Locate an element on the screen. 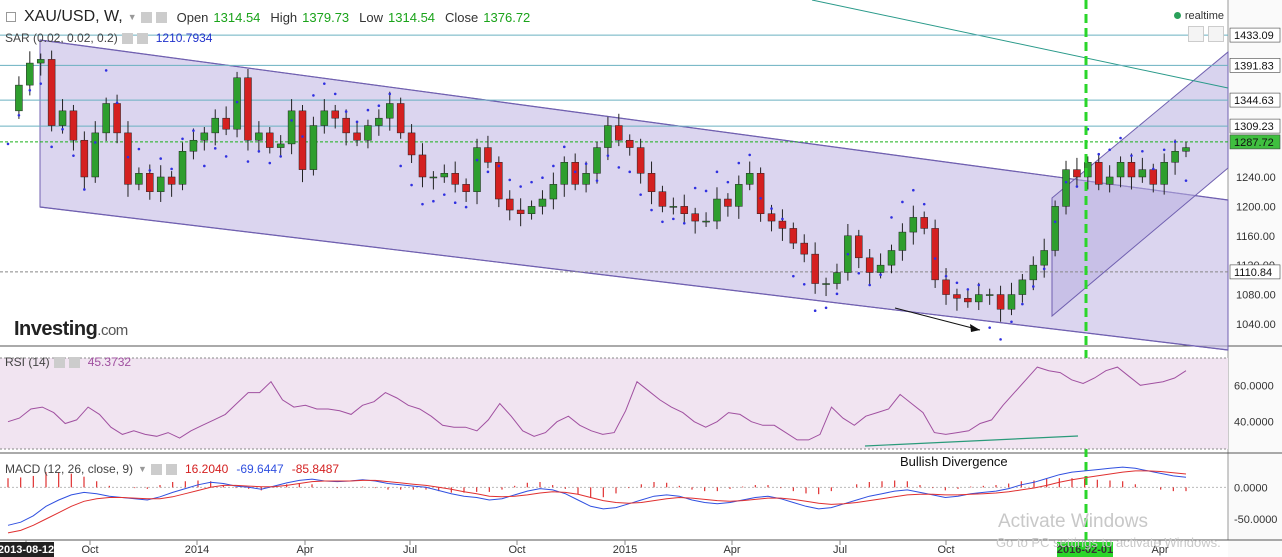 Image resolution: width=1282 pixels, height=557 pixels. macd-settings-icon is located at coordinates (156, 469).